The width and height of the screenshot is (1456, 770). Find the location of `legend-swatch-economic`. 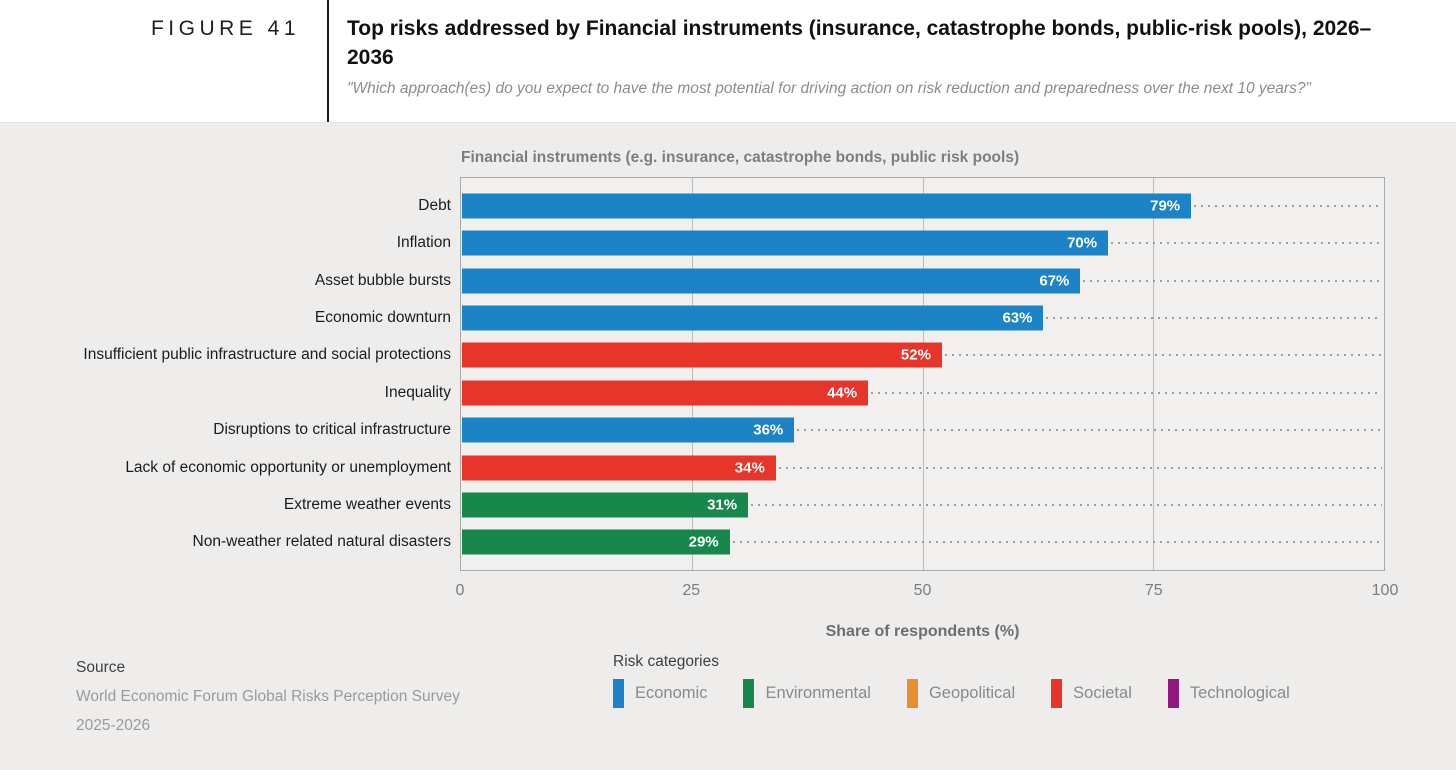

legend-swatch-economic is located at coordinates (618, 693).